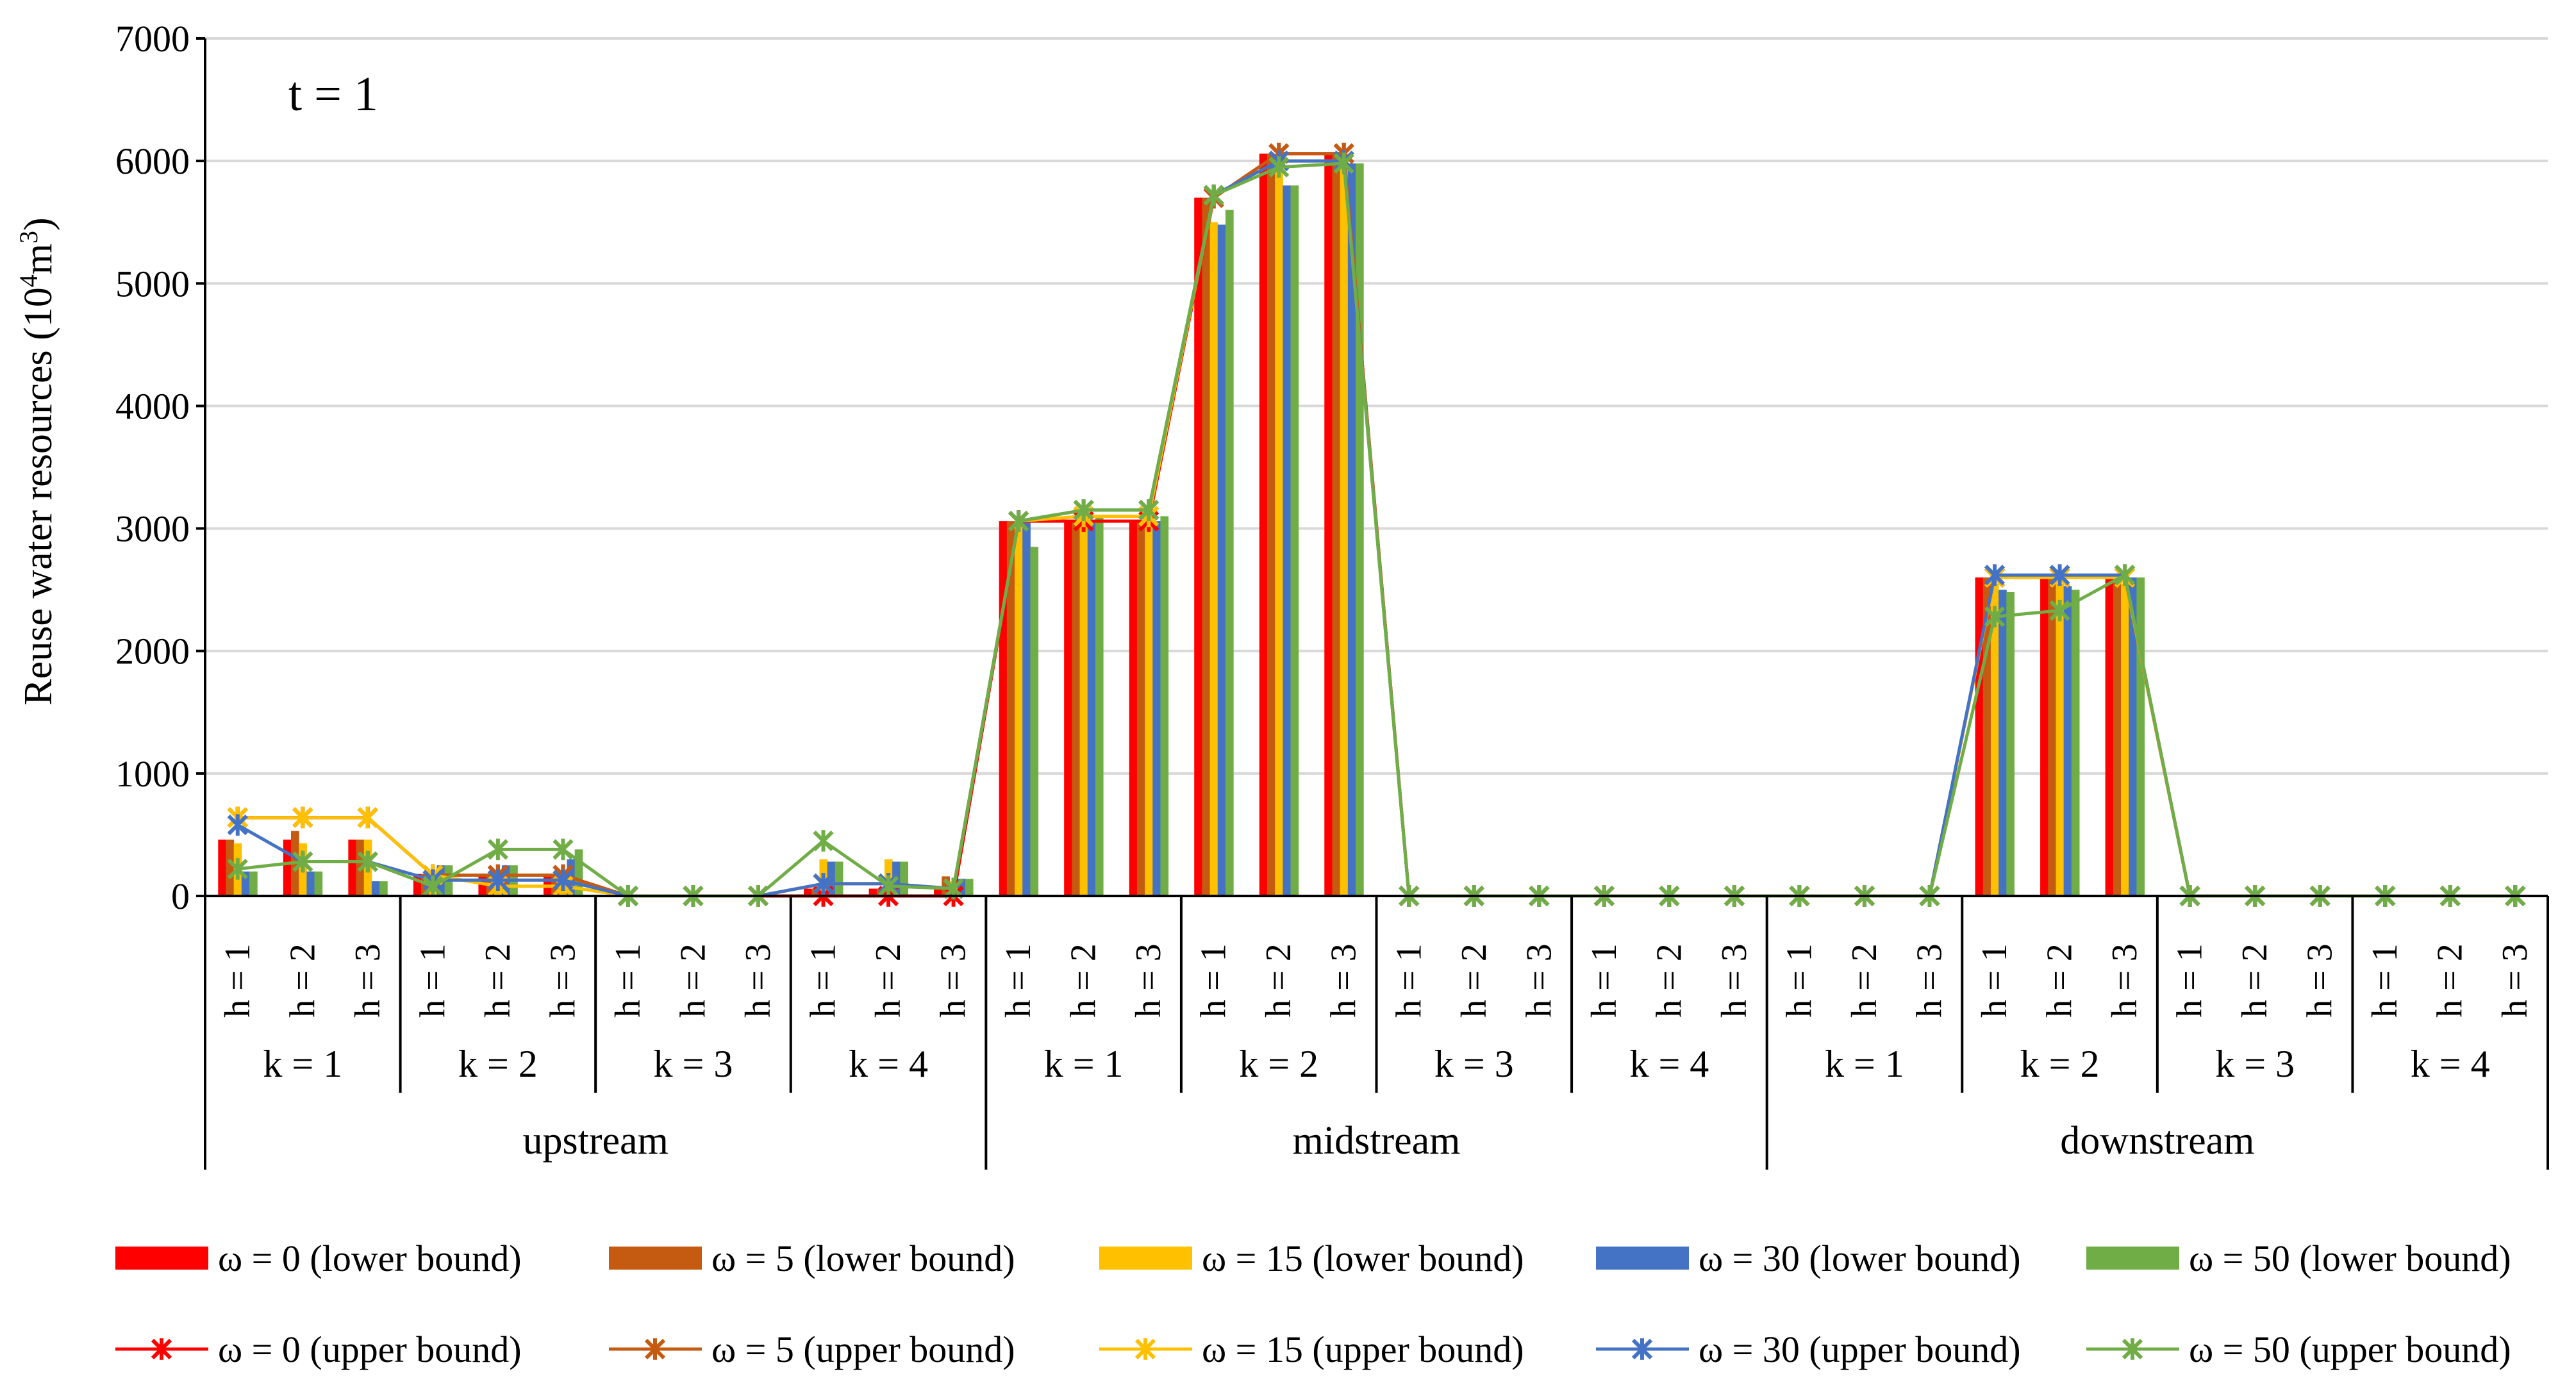 The image size is (2576, 1376). I want to click on t-annotation: t = 1, so click(333, 94).